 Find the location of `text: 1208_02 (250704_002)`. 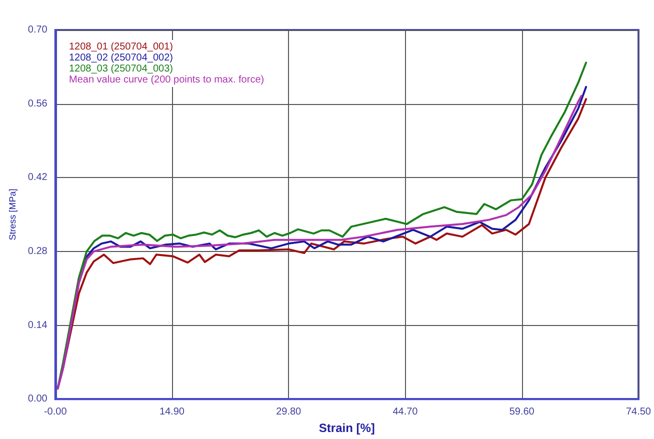

text: 1208_02 (250704_002) is located at coordinates (121, 58).